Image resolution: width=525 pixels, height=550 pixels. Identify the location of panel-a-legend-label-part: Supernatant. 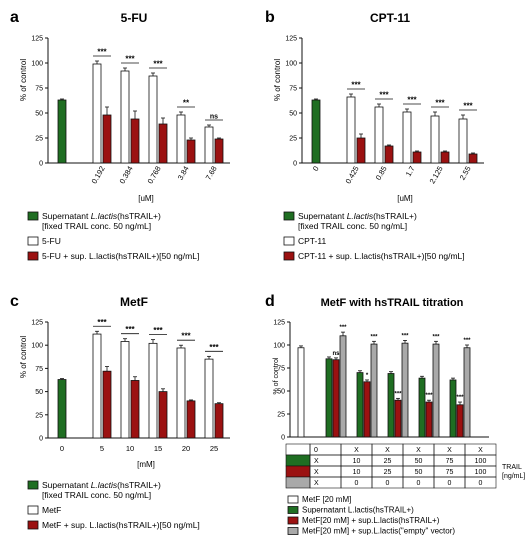
(66, 216).